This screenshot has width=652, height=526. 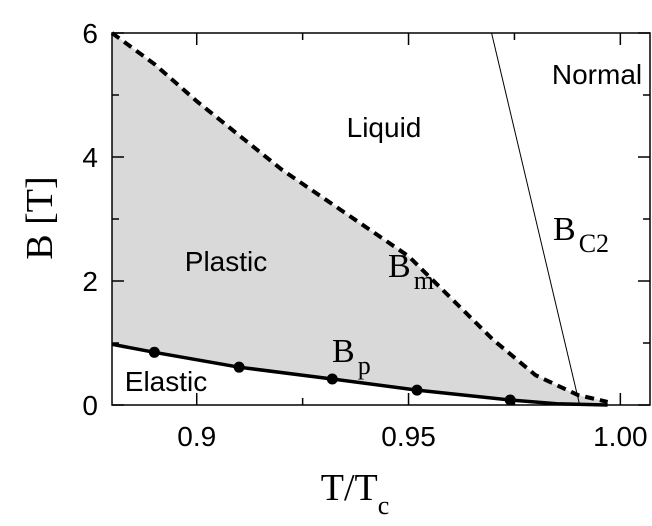 I want to click on series-label-sub: C2, so click(x=594, y=243).